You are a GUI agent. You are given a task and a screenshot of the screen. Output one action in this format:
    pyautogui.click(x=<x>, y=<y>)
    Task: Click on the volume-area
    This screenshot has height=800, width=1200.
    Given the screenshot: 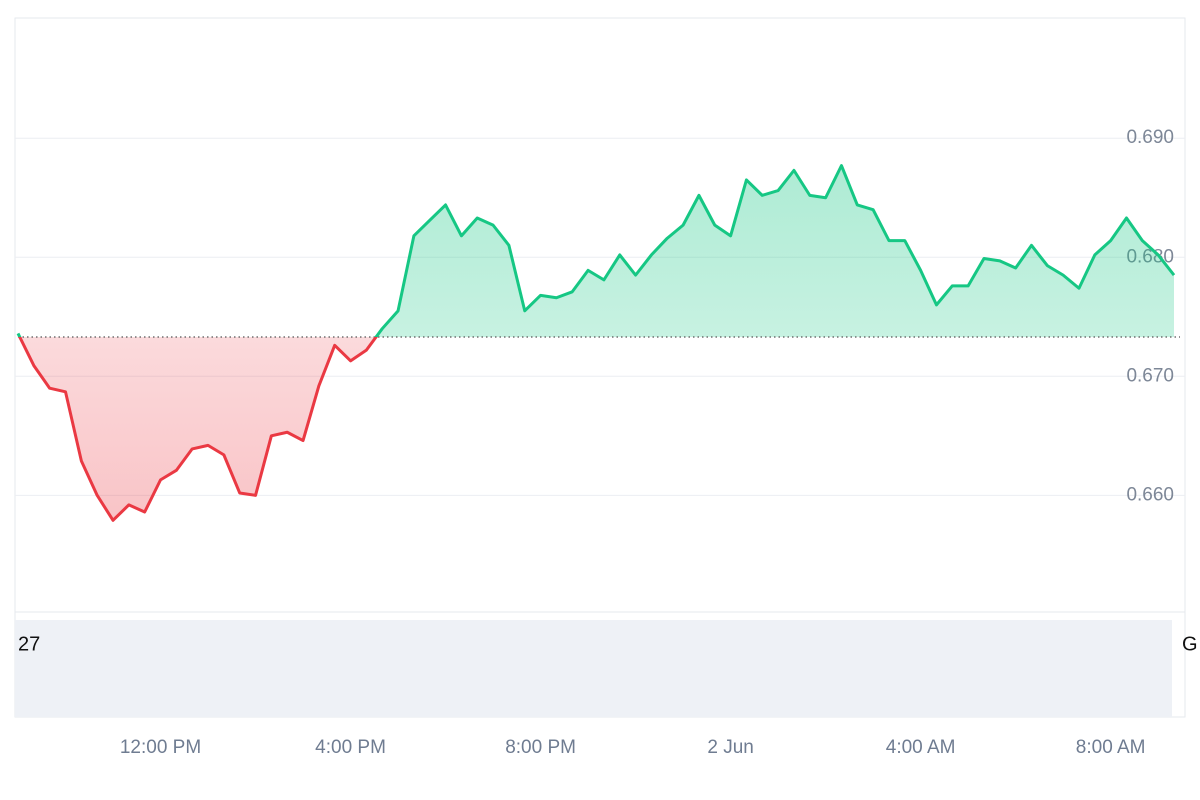 What is the action you would take?
    pyautogui.click(x=593, y=668)
    